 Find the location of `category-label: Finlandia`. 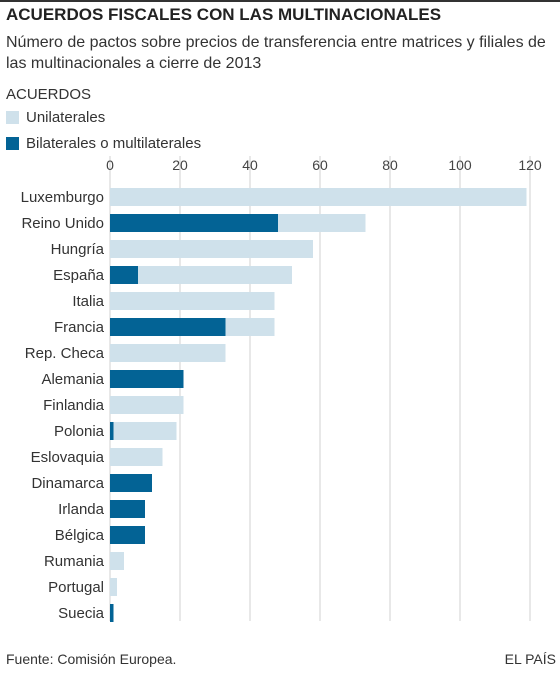

category-label: Finlandia is located at coordinates (74, 405).